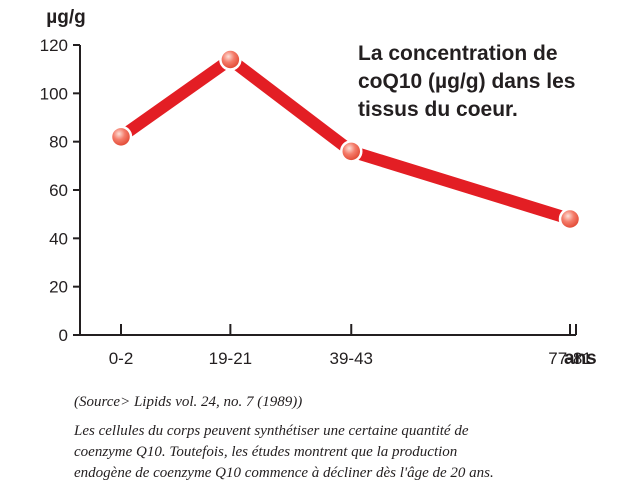 The image size is (640, 500). What do you see at coordinates (58, 142) in the screenshot?
I see `y-tick-label: 80` at bounding box center [58, 142].